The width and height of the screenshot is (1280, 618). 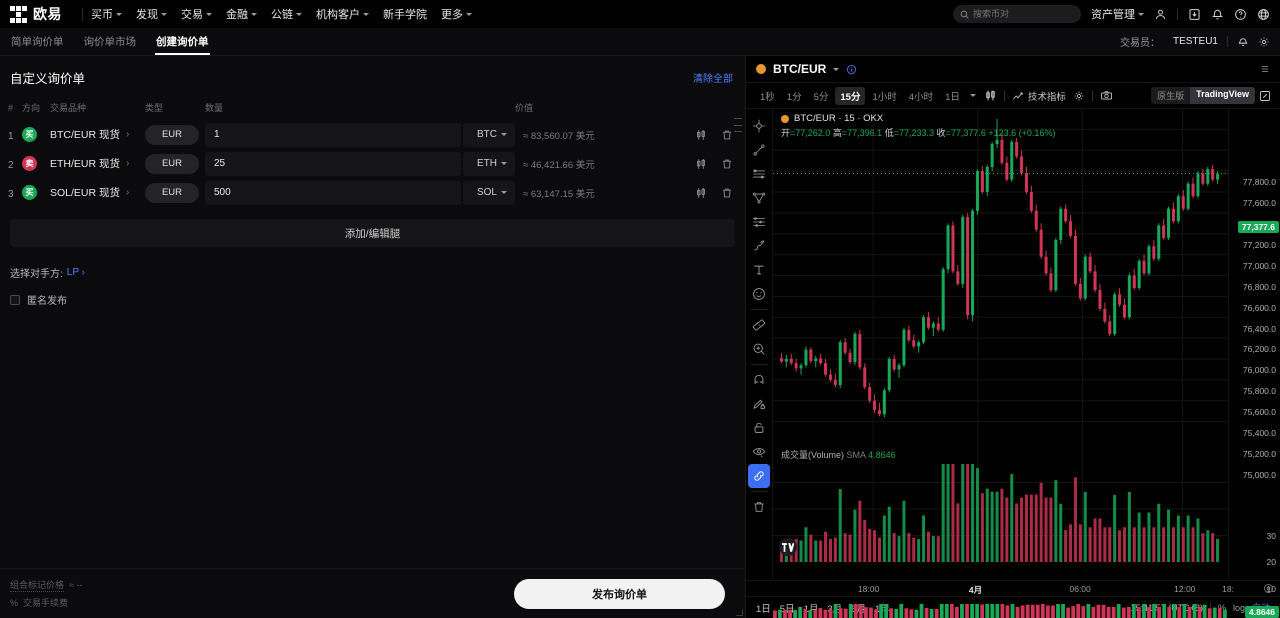 I want to click on link-icon, so click(x=759, y=476).